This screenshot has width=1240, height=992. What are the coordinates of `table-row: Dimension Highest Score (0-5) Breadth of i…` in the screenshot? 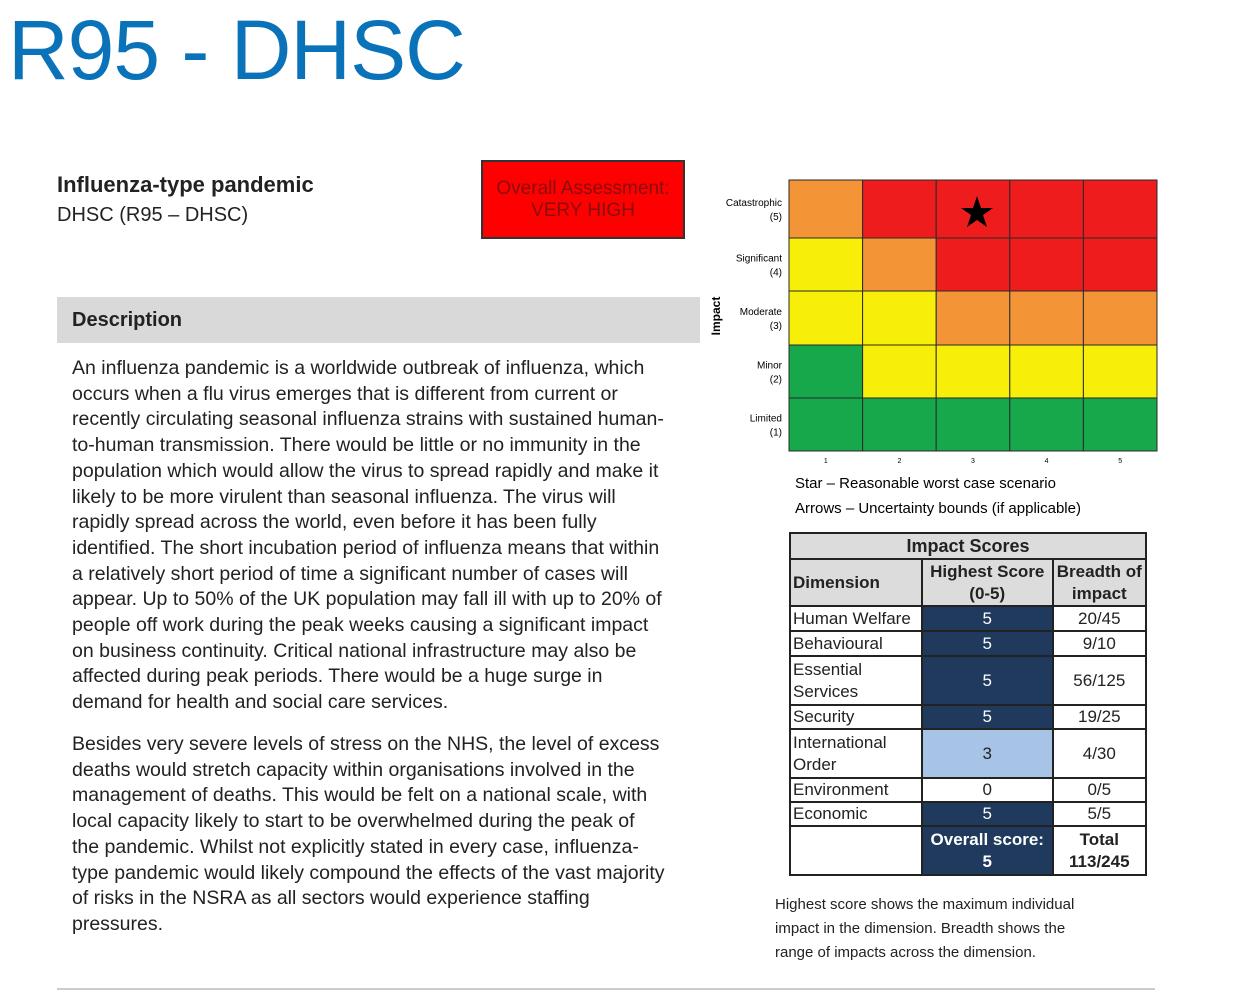 It's located at (968, 582).